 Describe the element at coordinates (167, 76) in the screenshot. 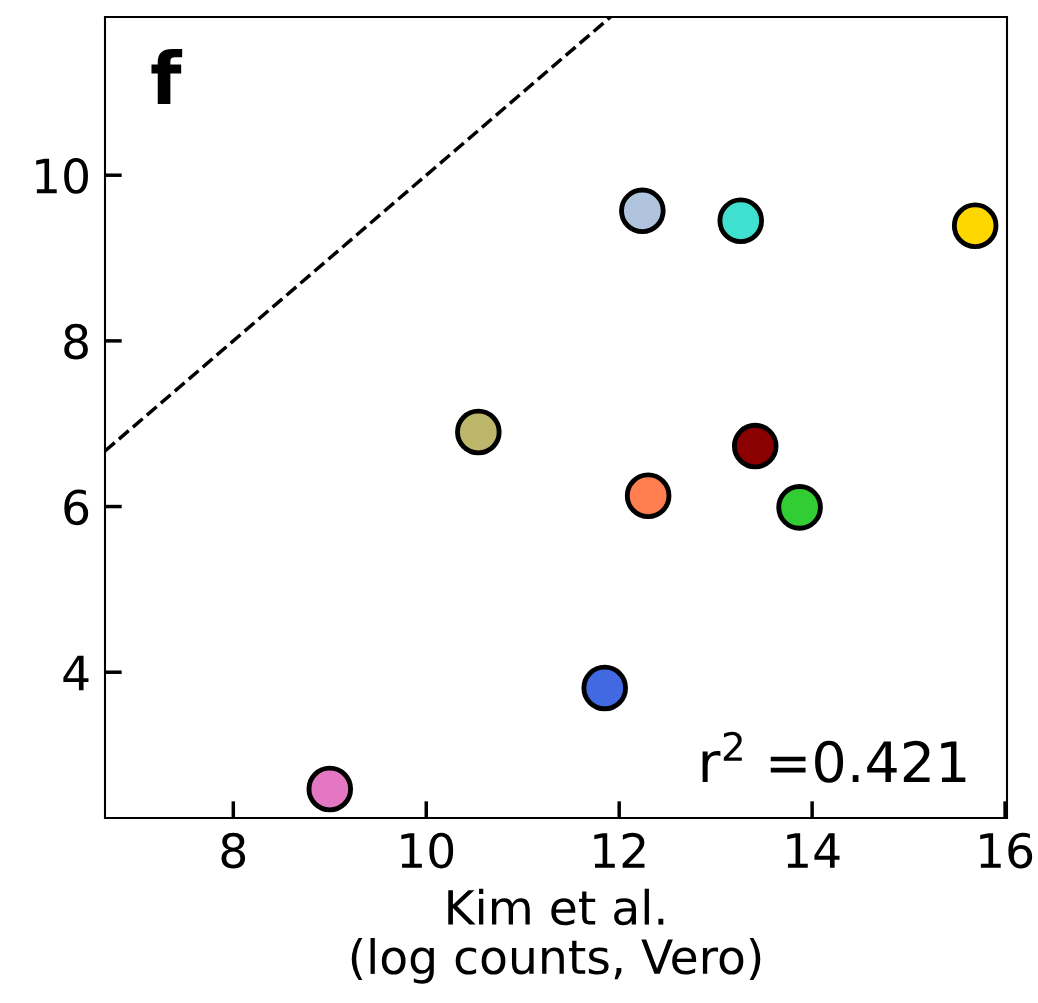

I see `annotation: f` at that location.